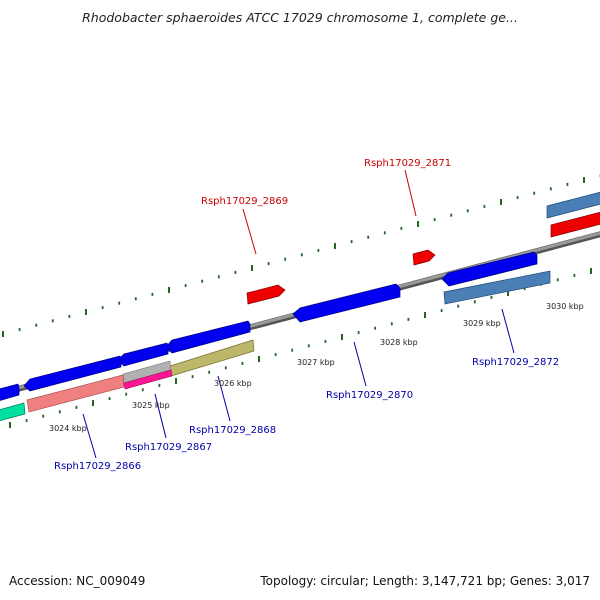 This screenshot has height=600, width=600. Describe the element at coordinates (208, 337) in the screenshot. I see `gene-arrow-2868-upper` at that location.